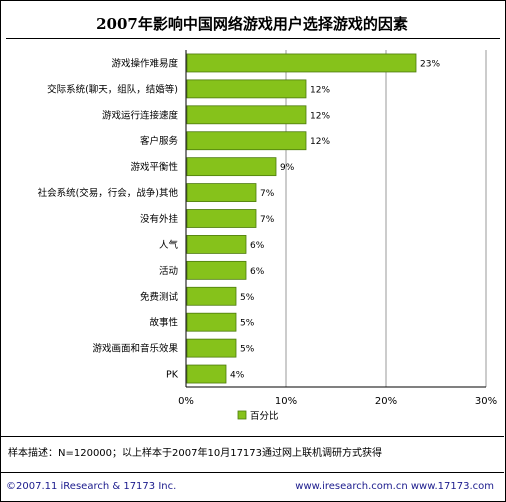 This screenshot has width=506, height=502. What do you see at coordinates (242, 415) in the screenshot?
I see `legend-swatch` at bounding box center [242, 415].